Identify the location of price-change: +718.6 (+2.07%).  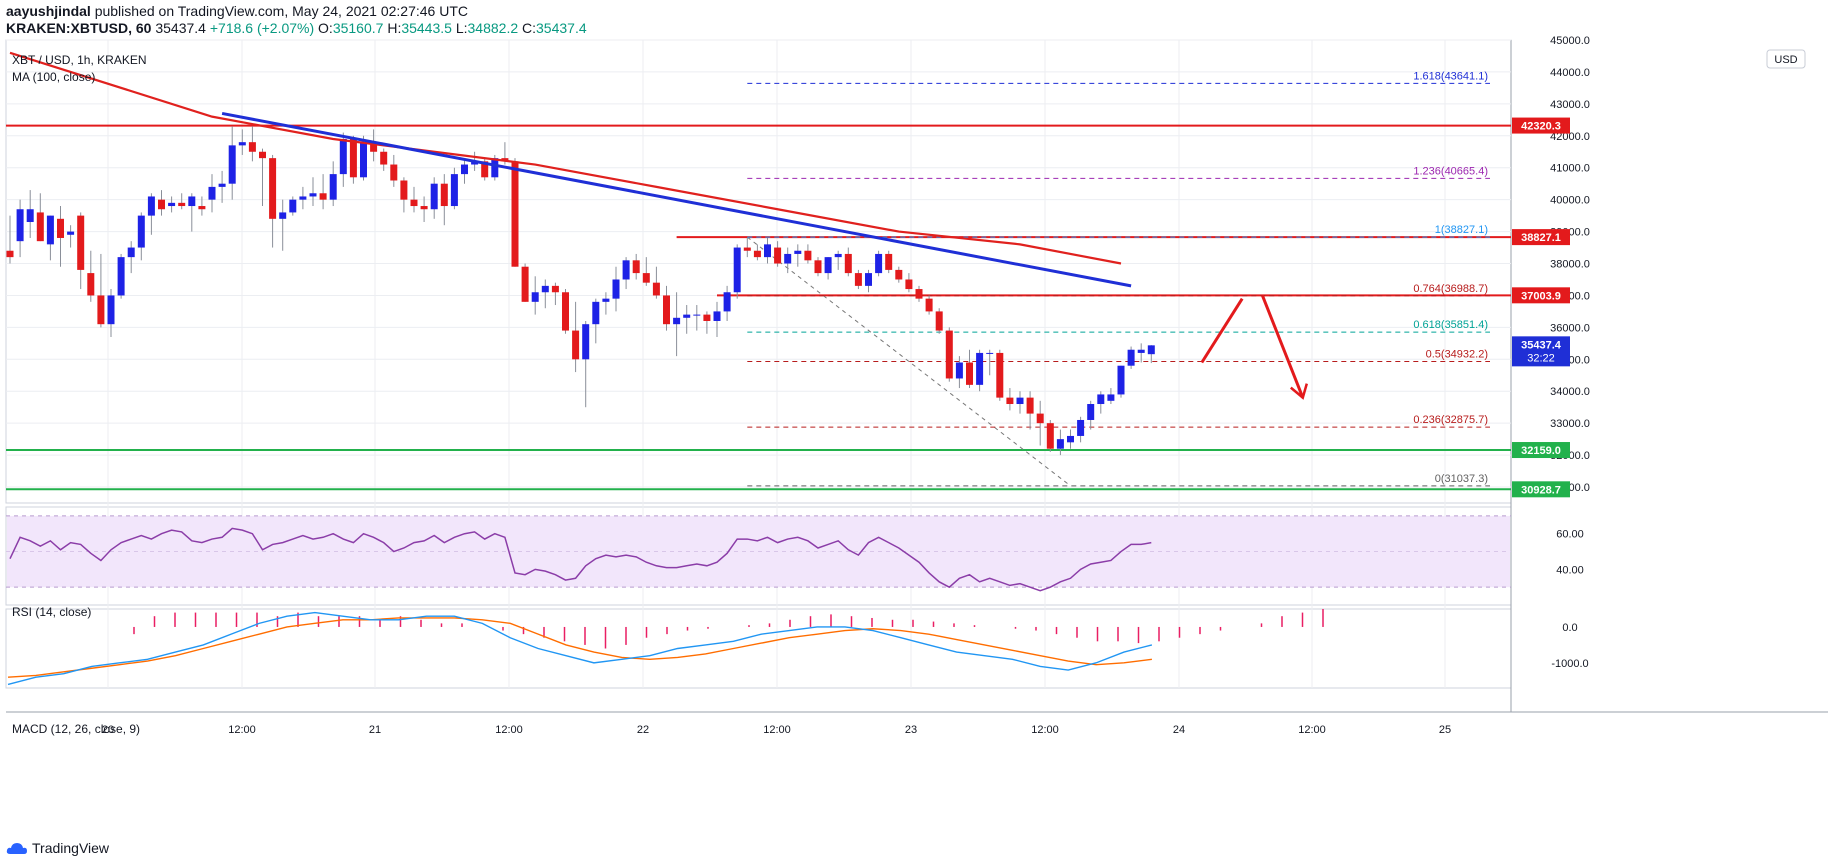
(262, 28).